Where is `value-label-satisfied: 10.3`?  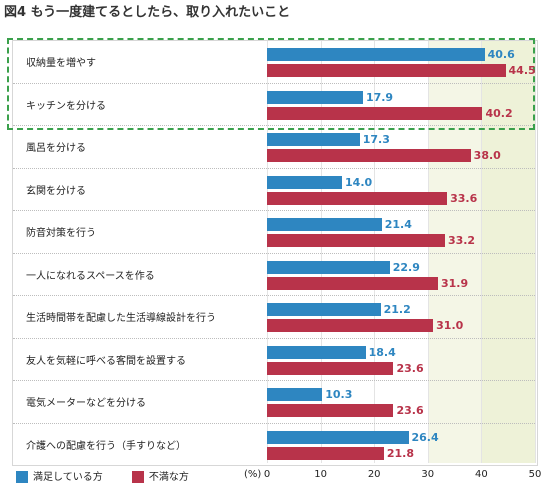 value-label-satisfied: 10.3 is located at coordinates (339, 394).